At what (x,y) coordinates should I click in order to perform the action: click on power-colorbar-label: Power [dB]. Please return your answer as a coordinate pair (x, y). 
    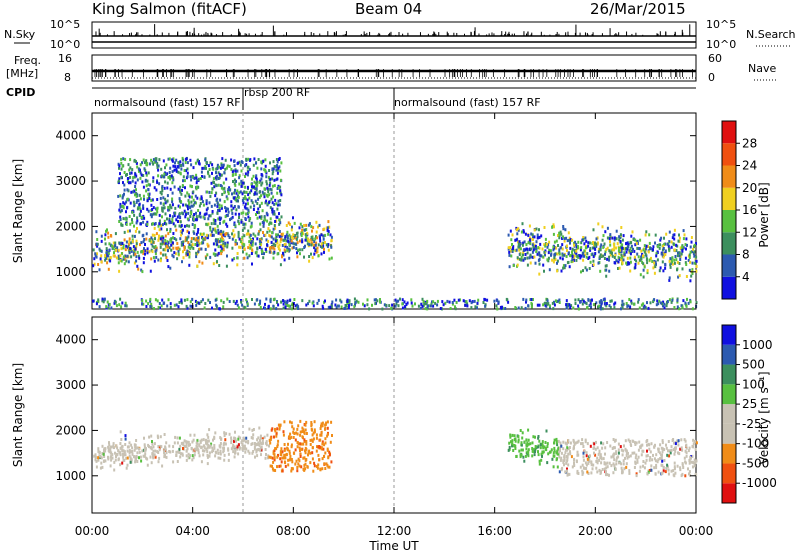
    Looking at the image, I should click on (764, 214).